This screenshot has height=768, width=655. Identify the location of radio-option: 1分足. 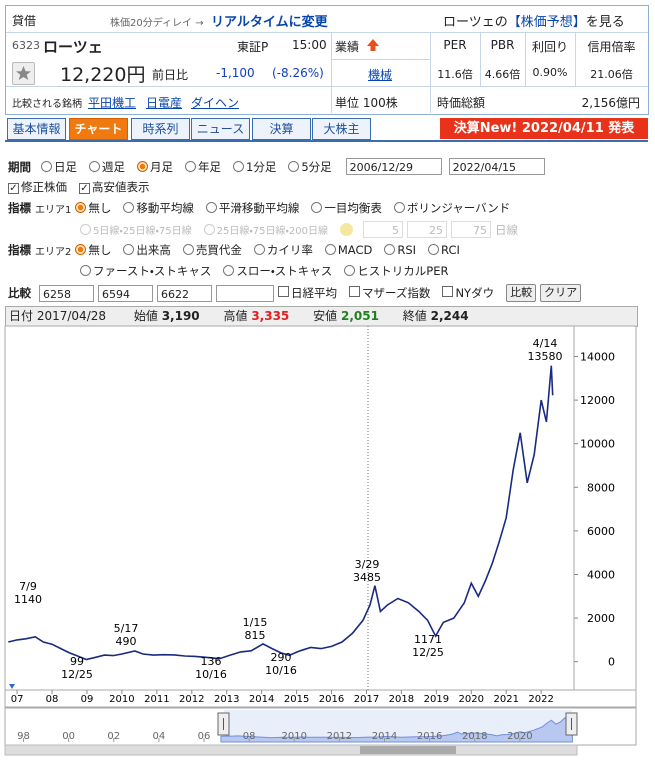
(254, 167).